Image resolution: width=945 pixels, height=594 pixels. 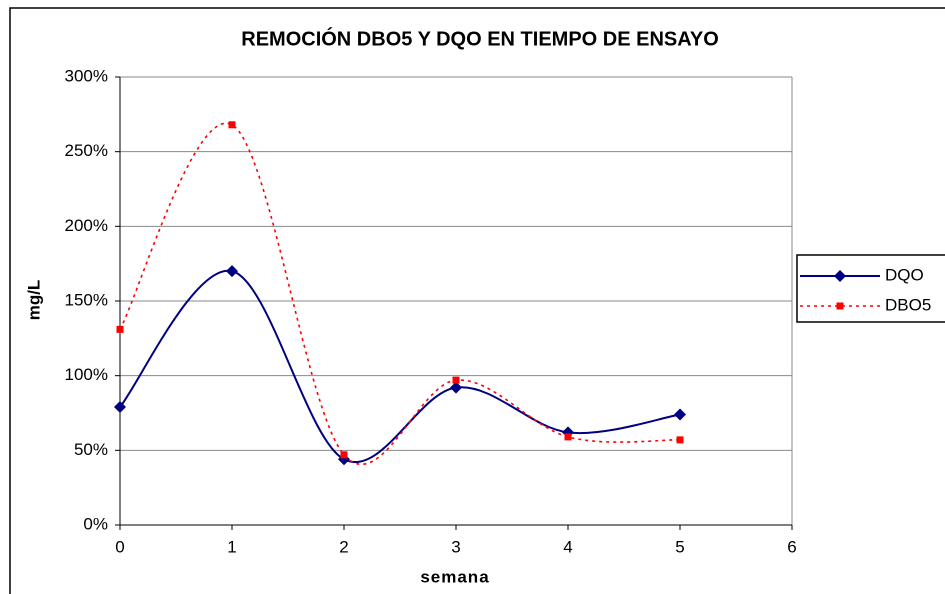 What do you see at coordinates (455, 546) in the screenshot?
I see `x-tick-label: 3` at bounding box center [455, 546].